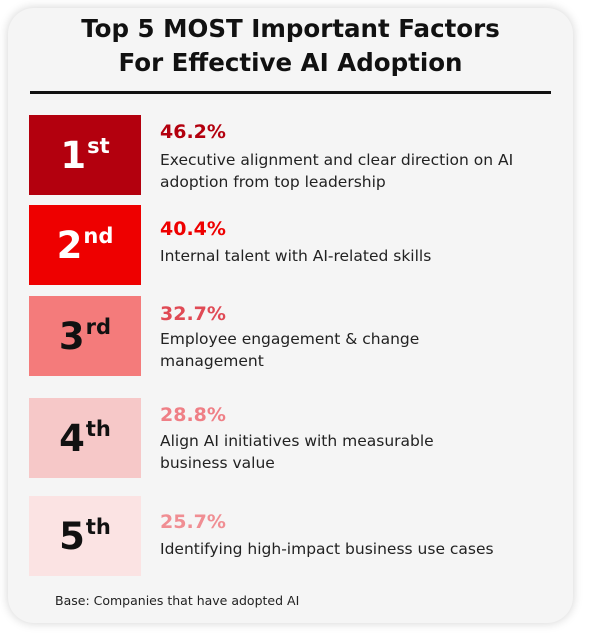  I want to click on factor-1-percent: 46.2%, so click(193, 132).